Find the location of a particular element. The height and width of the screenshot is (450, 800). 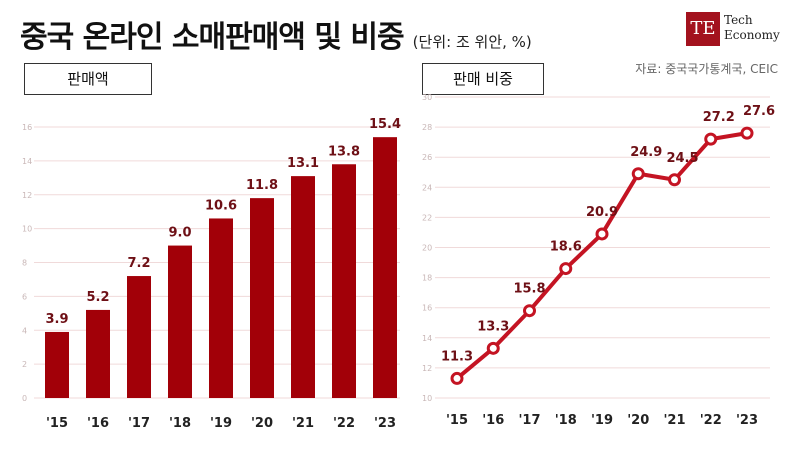

bar-y-tick-label: 10 is located at coordinates (27, 229).